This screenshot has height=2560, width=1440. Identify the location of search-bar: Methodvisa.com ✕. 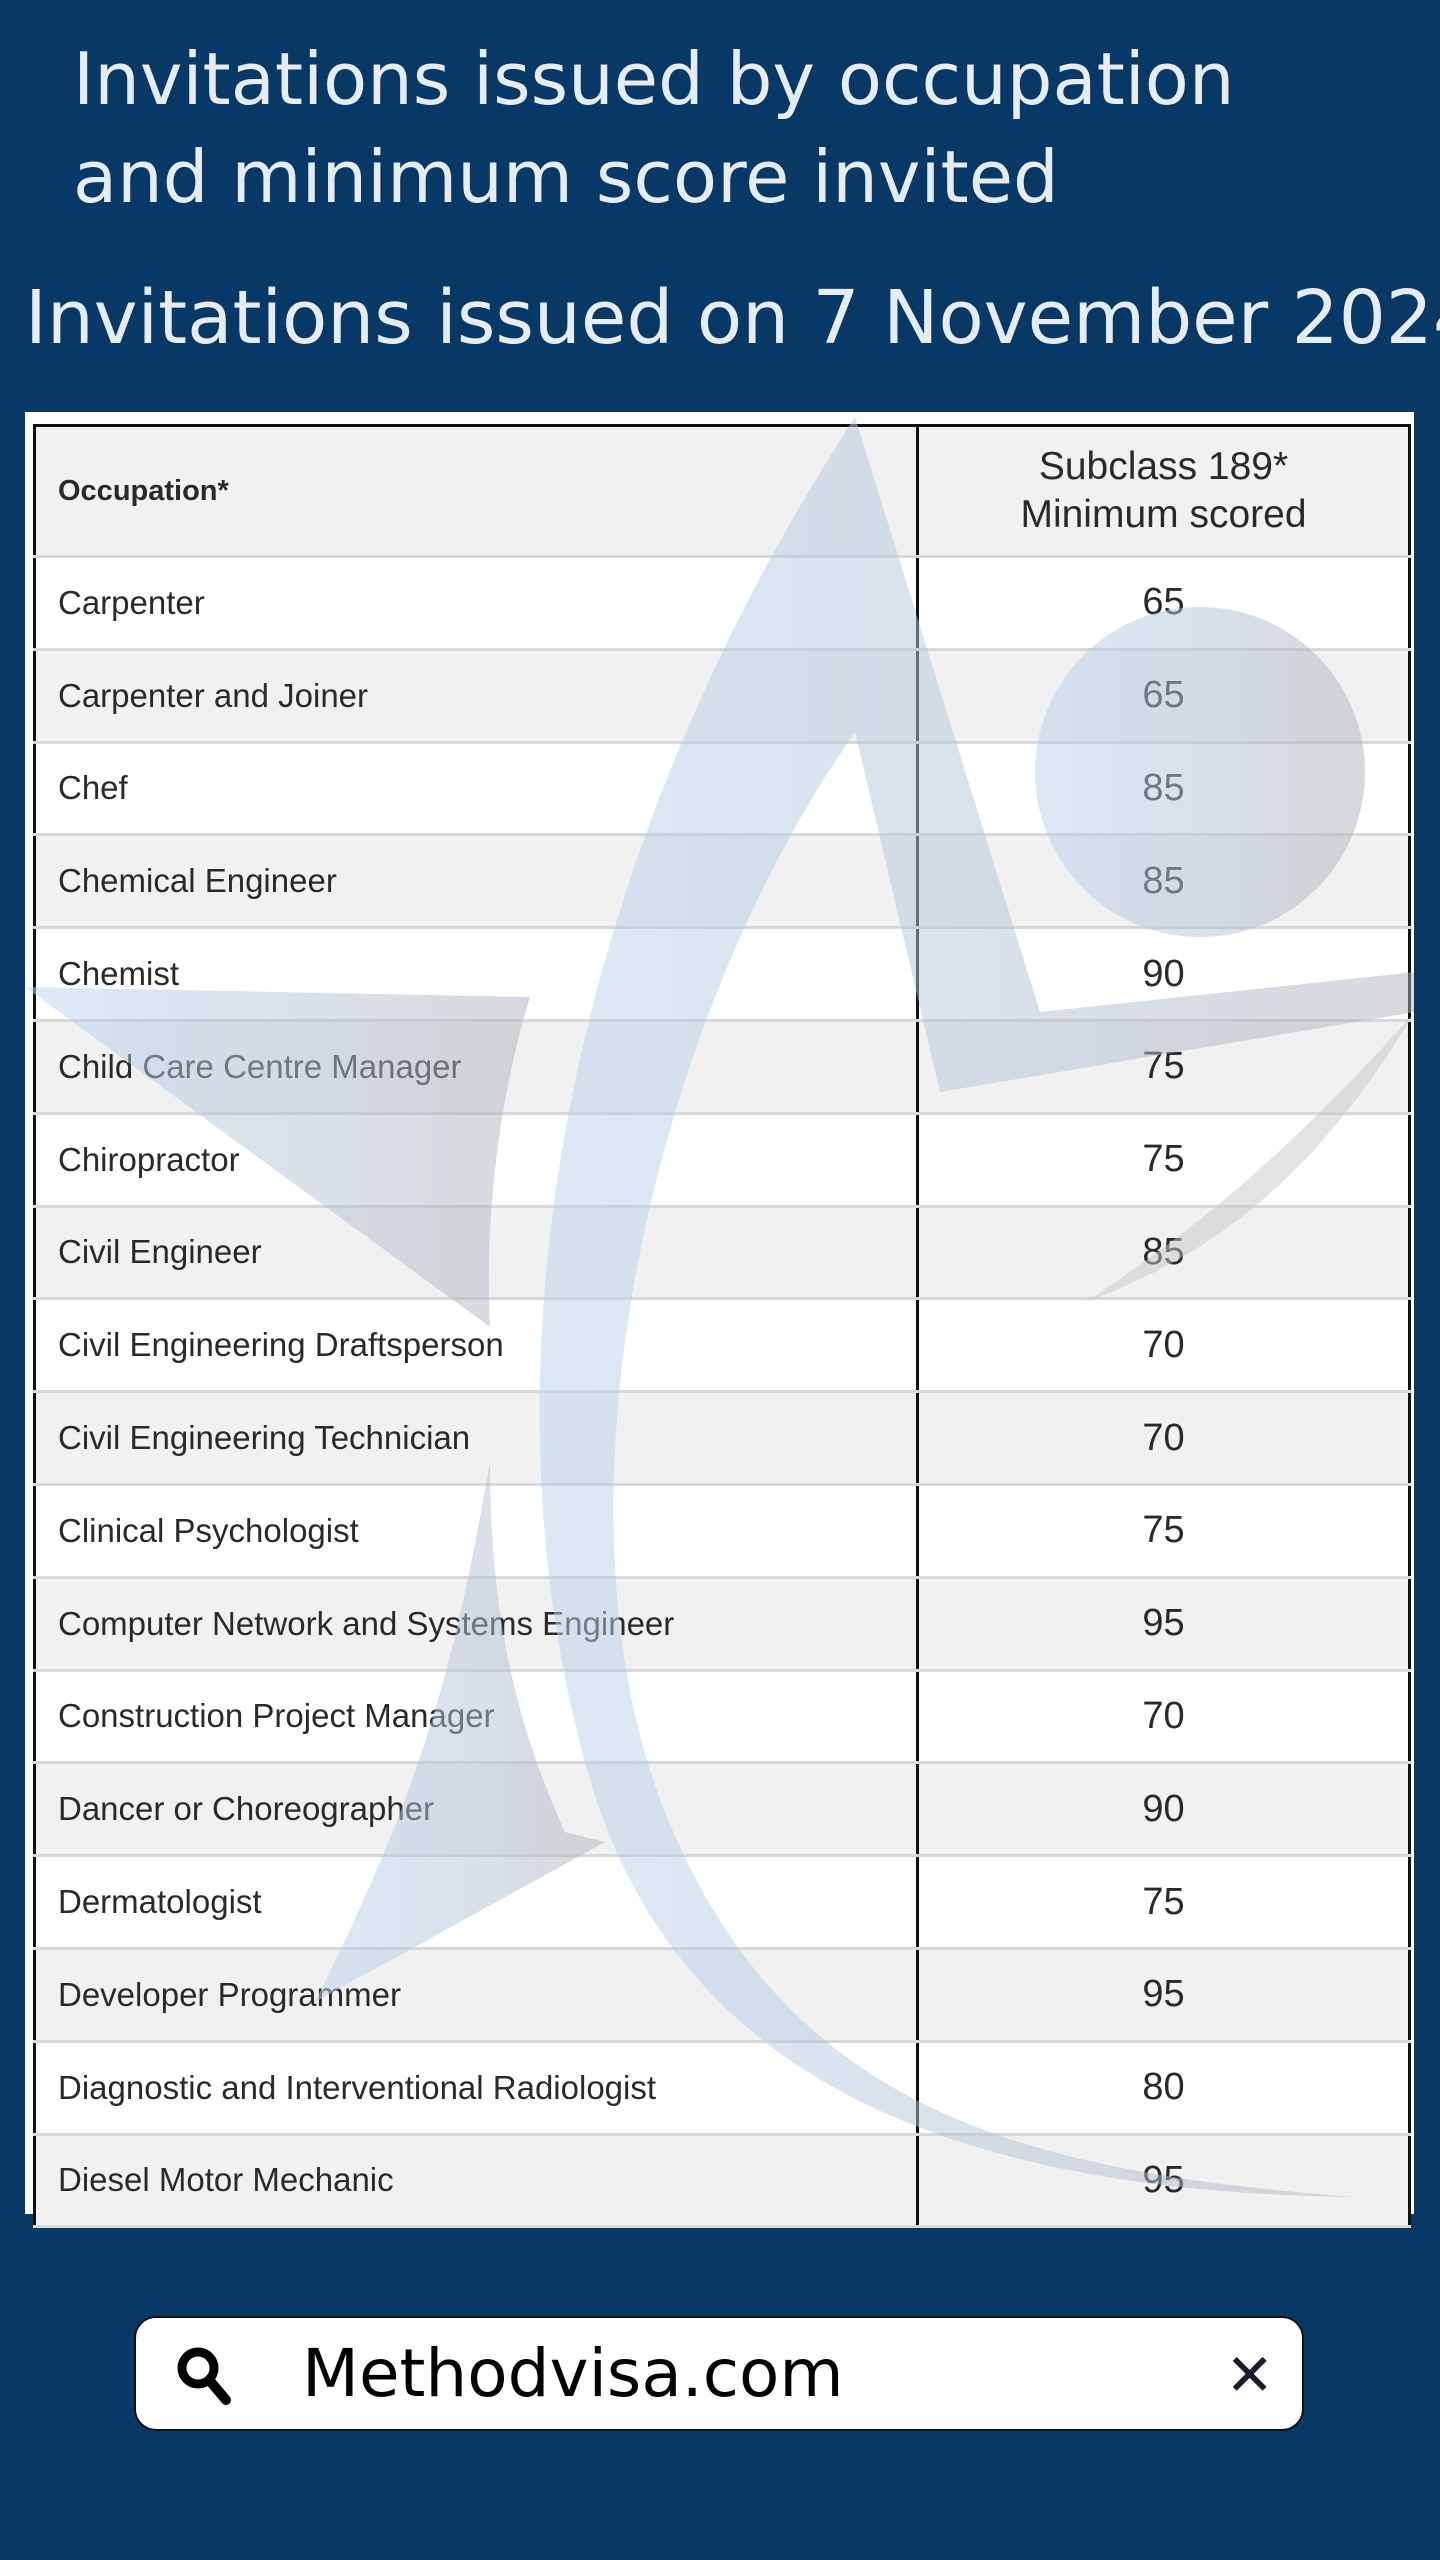
(719, 2373).